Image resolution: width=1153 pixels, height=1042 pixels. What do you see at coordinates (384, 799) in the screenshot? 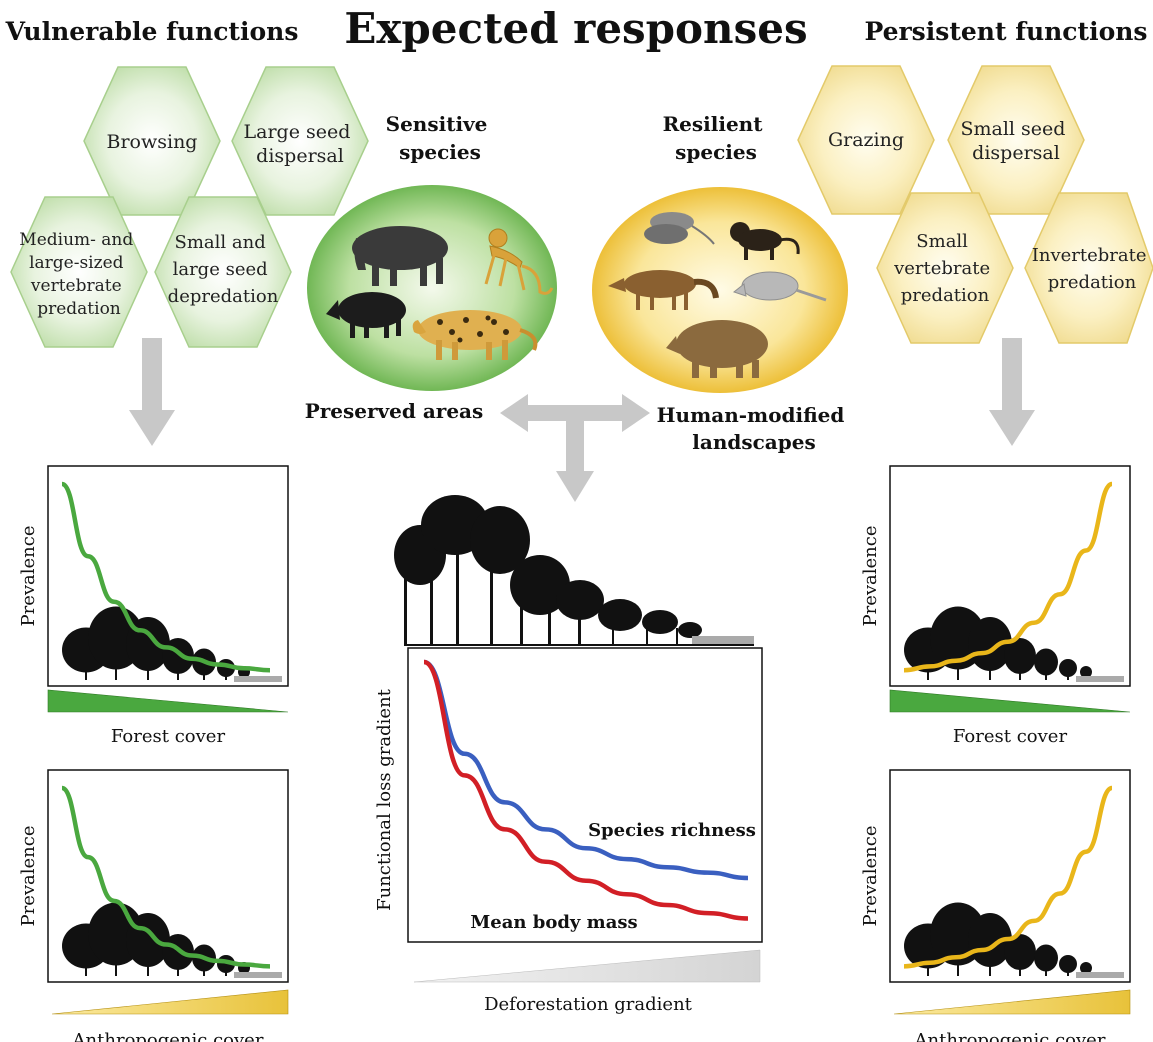
I see `y-axis-label: Functional loss gradient` at bounding box center [384, 799].